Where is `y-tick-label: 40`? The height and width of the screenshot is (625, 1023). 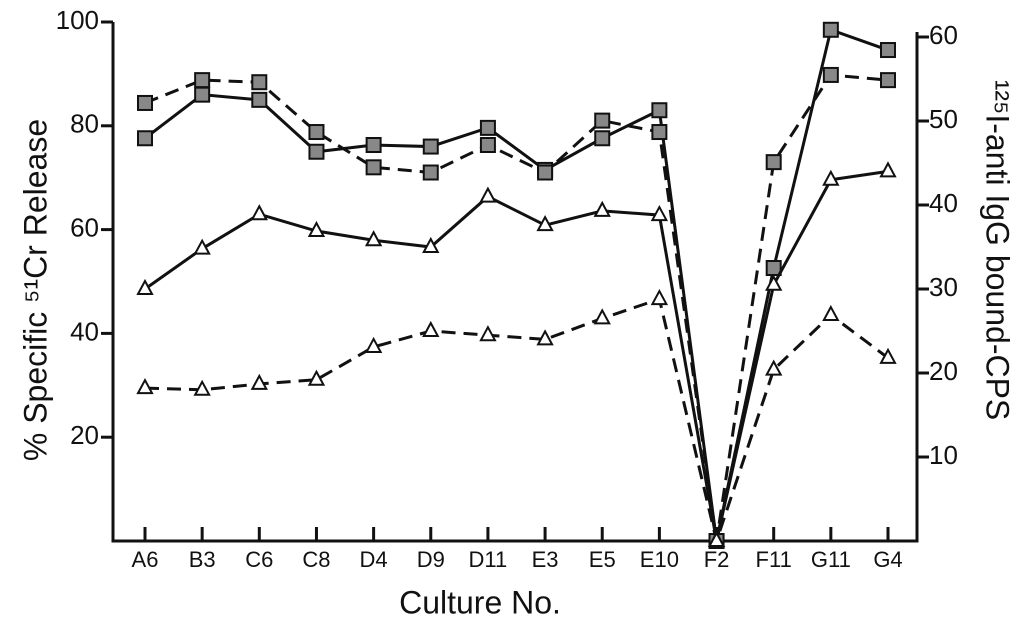
y-tick-label: 40 is located at coordinates (84, 331).